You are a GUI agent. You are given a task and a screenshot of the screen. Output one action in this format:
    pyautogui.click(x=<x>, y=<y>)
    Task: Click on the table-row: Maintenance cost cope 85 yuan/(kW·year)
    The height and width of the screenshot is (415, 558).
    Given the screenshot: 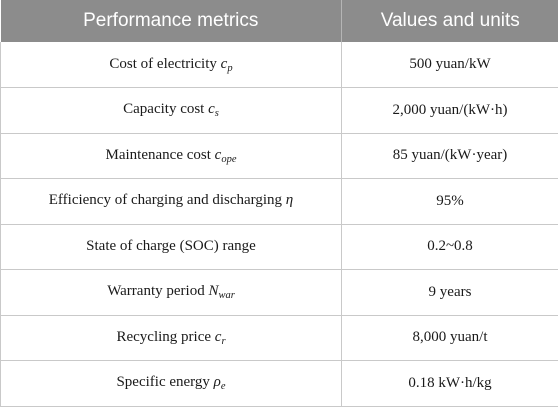 What is the action you would take?
    pyautogui.click(x=279, y=156)
    